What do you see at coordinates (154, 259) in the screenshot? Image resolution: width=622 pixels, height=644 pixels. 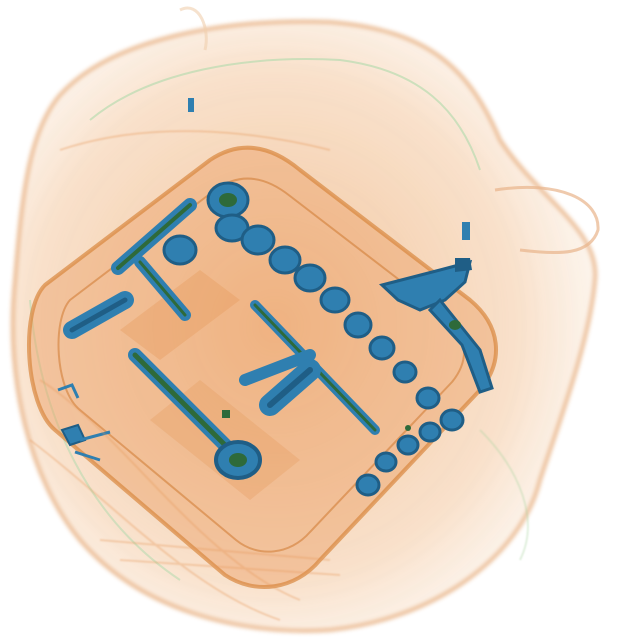 I see `l-wrench` at bounding box center [154, 259].